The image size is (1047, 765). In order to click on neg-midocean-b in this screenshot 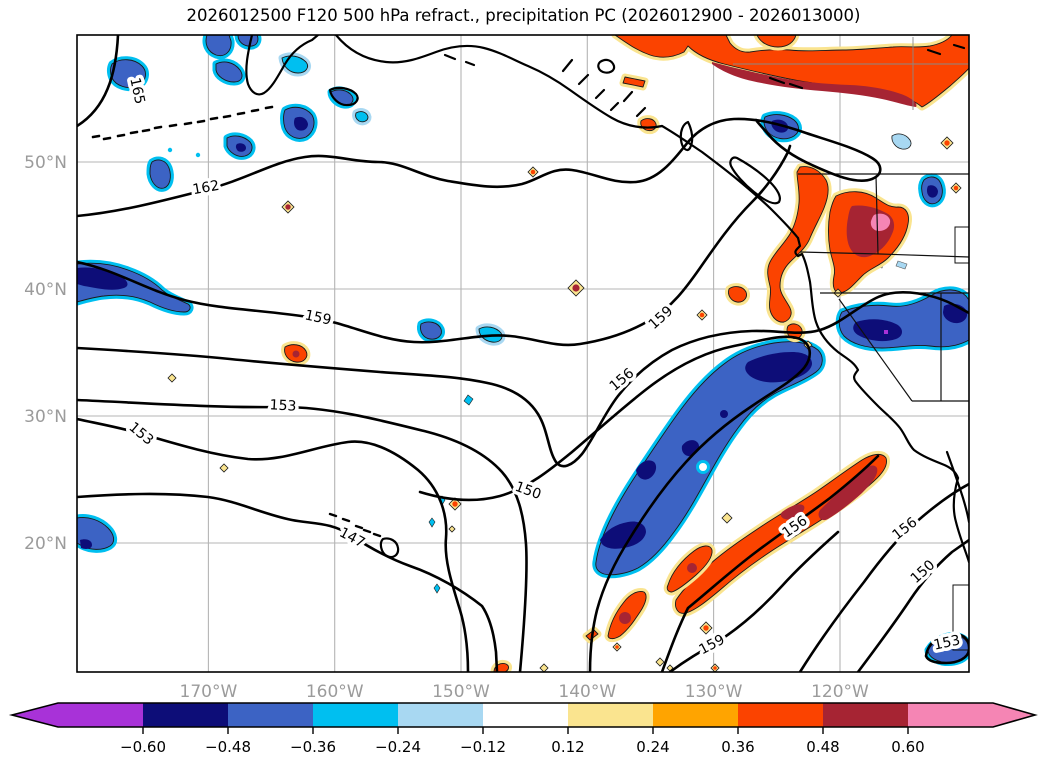, I will do `click(490, 334)`.